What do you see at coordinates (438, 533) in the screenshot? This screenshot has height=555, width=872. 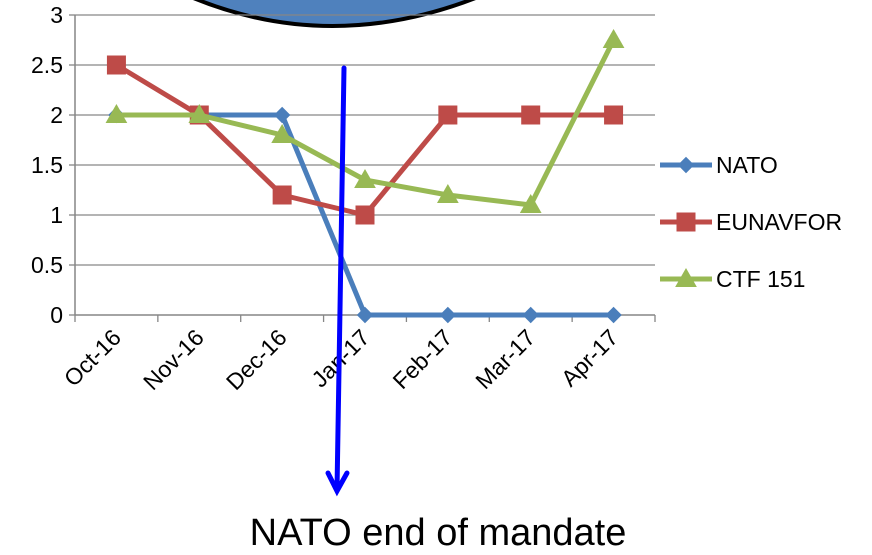 I see `mandate-end-annotation: NATO end of mandate` at bounding box center [438, 533].